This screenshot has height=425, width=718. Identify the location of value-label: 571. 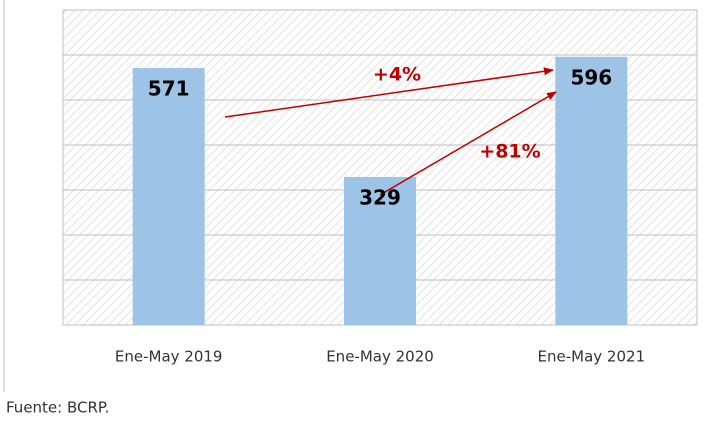
(169, 89).